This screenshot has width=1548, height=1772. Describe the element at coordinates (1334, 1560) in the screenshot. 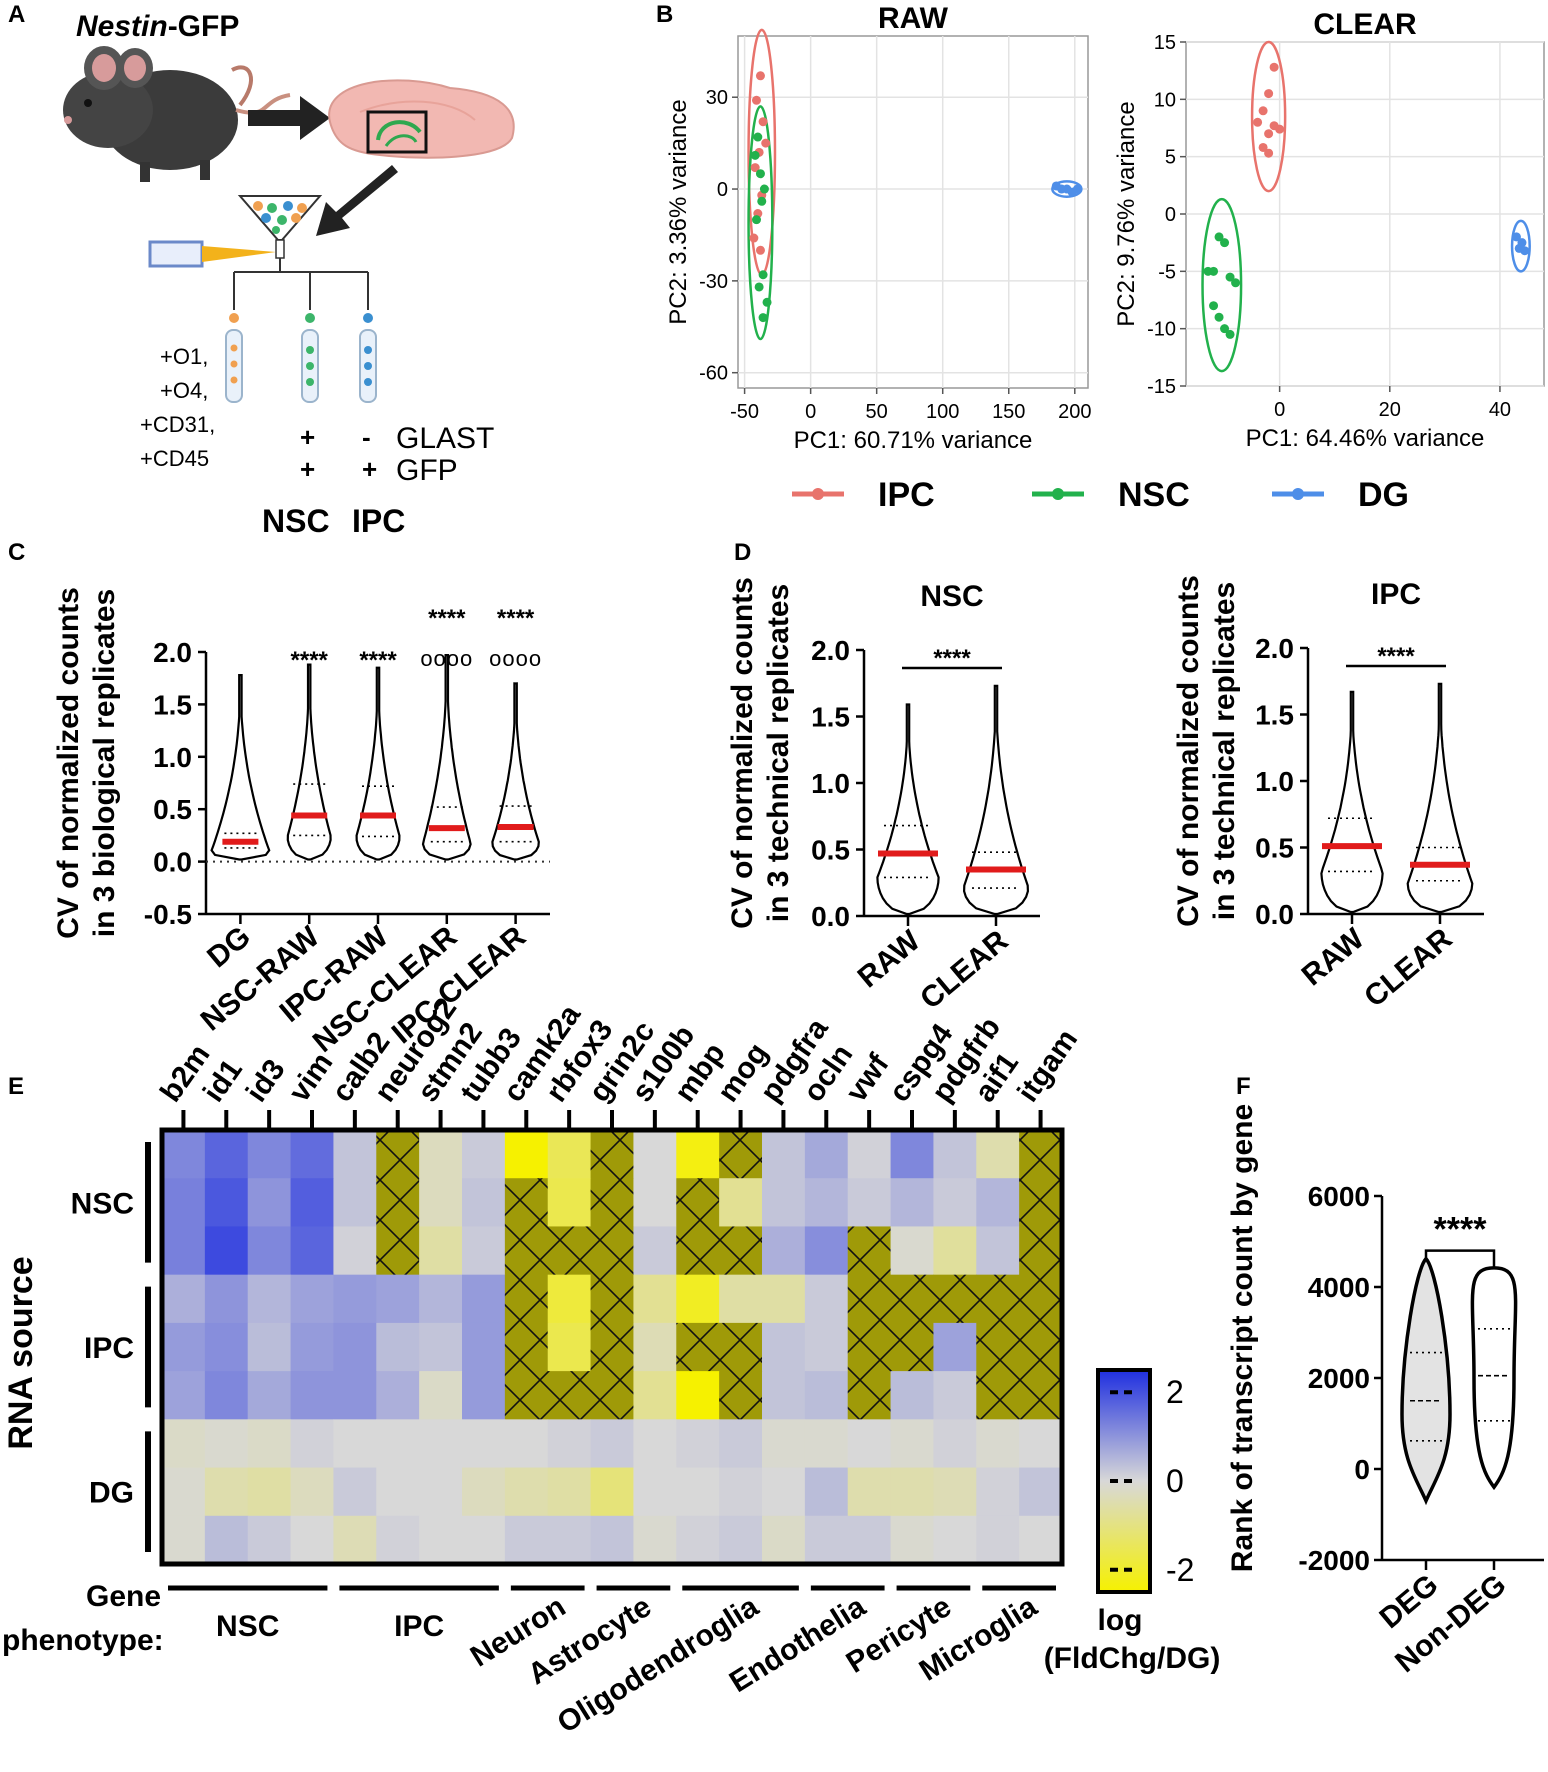

I see `y-tick-label: -2000` at that location.